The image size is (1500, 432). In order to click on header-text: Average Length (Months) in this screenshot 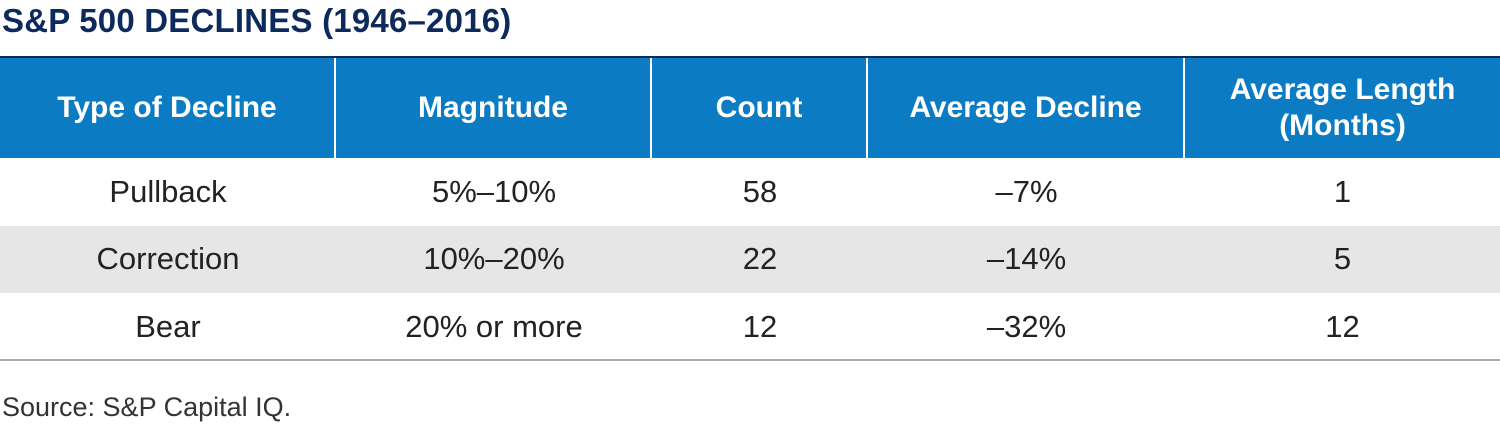, I will do `click(1342, 107)`.